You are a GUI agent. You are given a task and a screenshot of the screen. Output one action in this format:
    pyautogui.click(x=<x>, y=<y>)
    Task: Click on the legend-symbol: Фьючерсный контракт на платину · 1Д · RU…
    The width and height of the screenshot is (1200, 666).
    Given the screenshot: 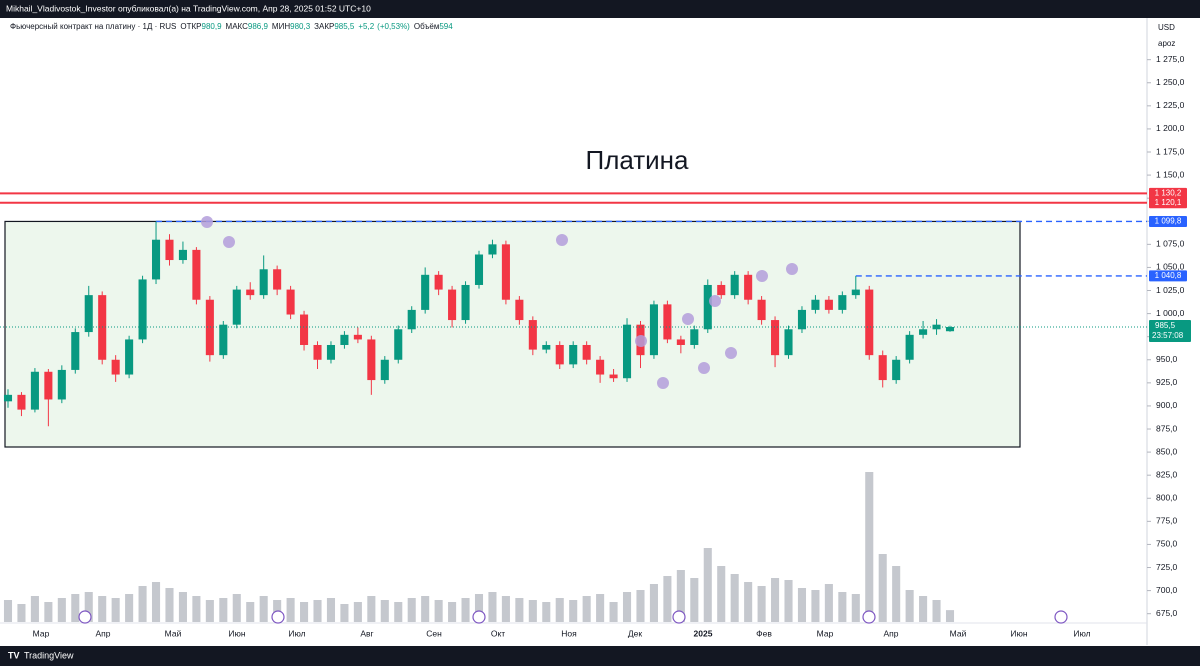 What is the action you would take?
    pyautogui.click(x=93, y=26)
    